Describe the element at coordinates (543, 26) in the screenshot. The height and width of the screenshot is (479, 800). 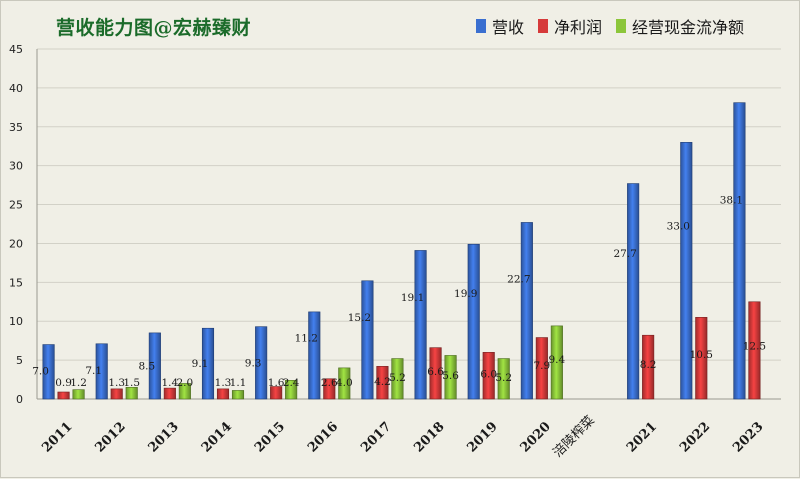
I see `legend-swatch-net-profit` at that location.